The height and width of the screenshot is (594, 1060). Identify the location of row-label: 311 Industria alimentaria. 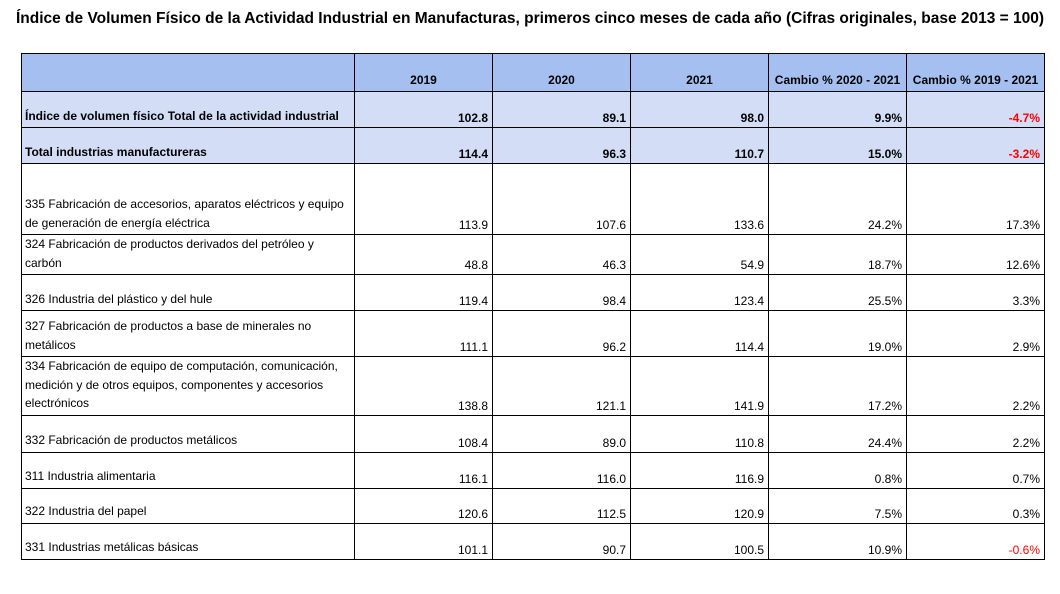
(188, 470).